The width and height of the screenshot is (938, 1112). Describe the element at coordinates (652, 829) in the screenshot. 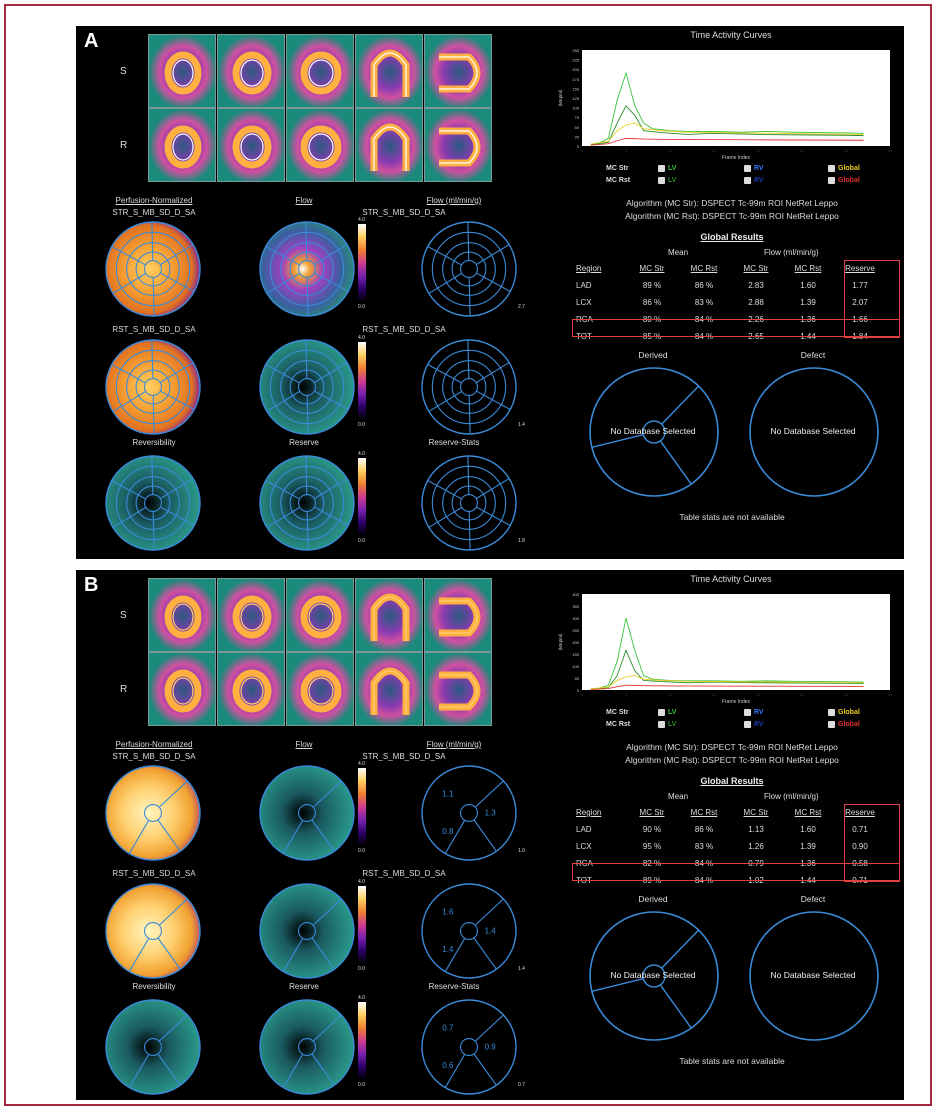

I see `table-cell: 90 %` at that location.